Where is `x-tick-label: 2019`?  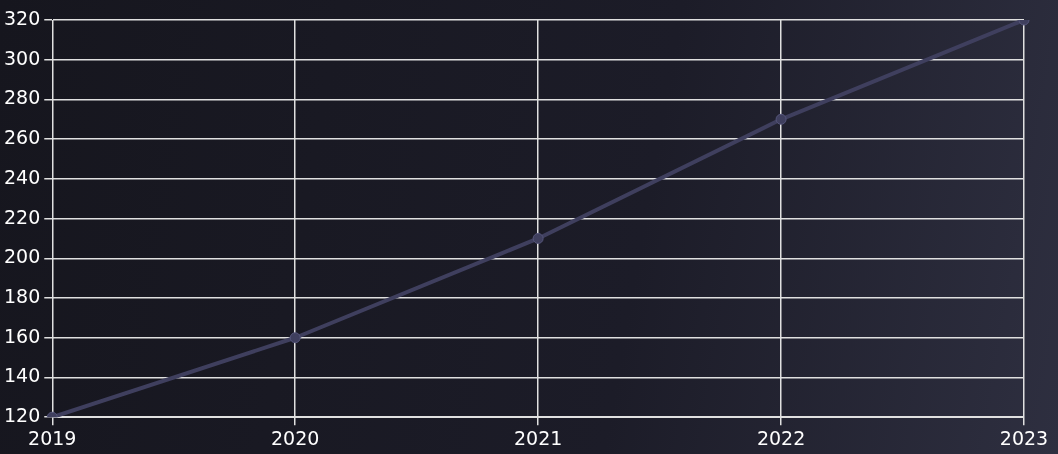
x-tick-label: 2019 is located at coordinates (52, 437).